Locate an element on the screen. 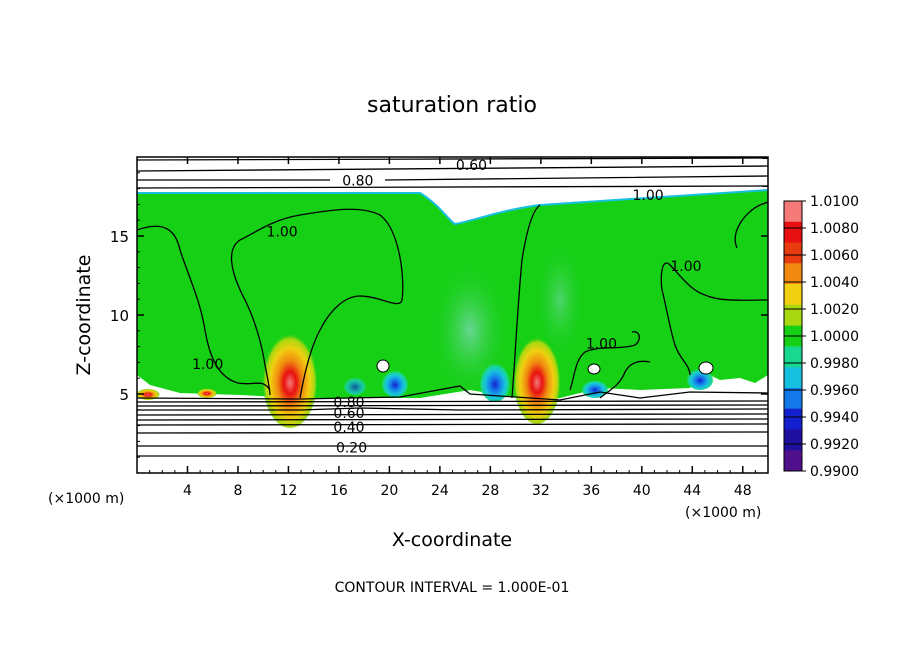 The image size is (904, 654). x-tick-label: 36 is located at coordinates (591, 491).